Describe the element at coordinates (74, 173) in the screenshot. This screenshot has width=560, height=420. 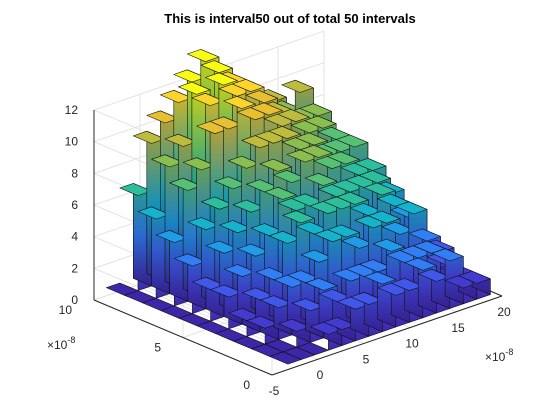
I see `z-tick-label: 8` at that location.